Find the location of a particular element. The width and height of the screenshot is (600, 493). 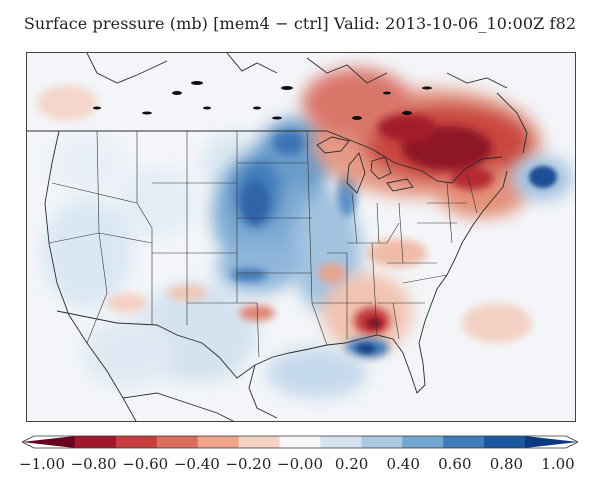

colorbar-tick: 0.80 is located at coordinates (506, 464).